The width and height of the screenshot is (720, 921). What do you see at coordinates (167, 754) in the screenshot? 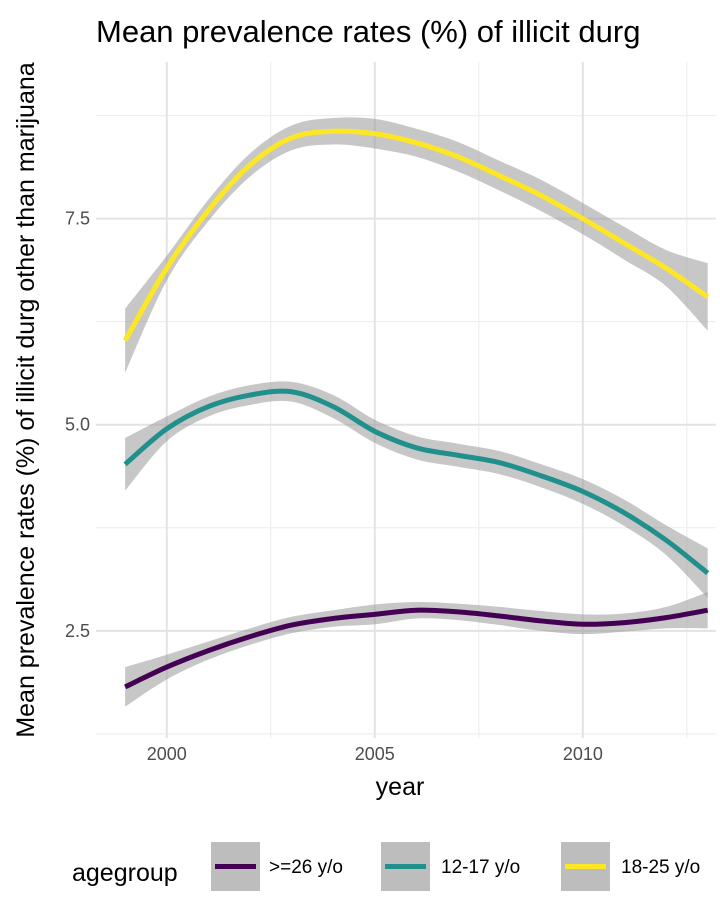
I see `x-tick-label: 2000` at bounding box center [167, 754].